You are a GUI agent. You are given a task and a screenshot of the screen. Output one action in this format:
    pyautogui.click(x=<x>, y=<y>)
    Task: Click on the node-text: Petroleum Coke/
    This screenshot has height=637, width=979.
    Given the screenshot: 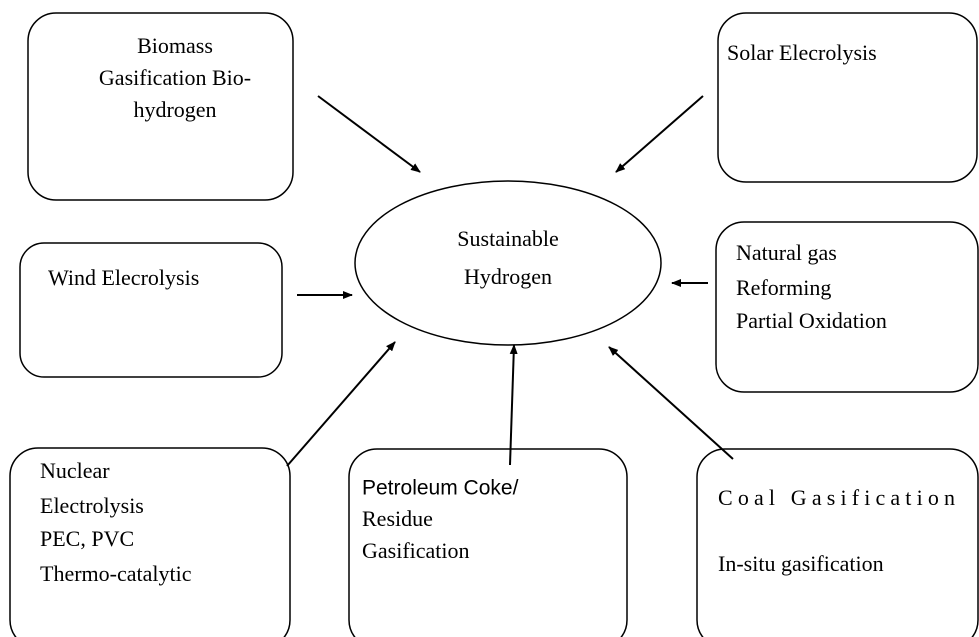 What is the action you would take?
    pyautogui.click(x=440, y=488)
    